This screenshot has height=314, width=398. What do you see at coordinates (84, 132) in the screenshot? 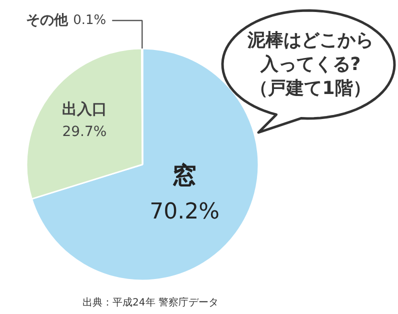
I see `data-label: 29.7%` at bounding box center [84, 132].